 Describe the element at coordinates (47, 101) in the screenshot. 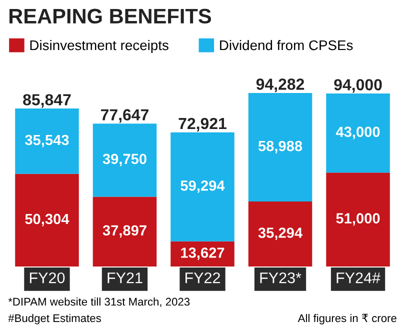

I see `total-label: 85,847` at that location.